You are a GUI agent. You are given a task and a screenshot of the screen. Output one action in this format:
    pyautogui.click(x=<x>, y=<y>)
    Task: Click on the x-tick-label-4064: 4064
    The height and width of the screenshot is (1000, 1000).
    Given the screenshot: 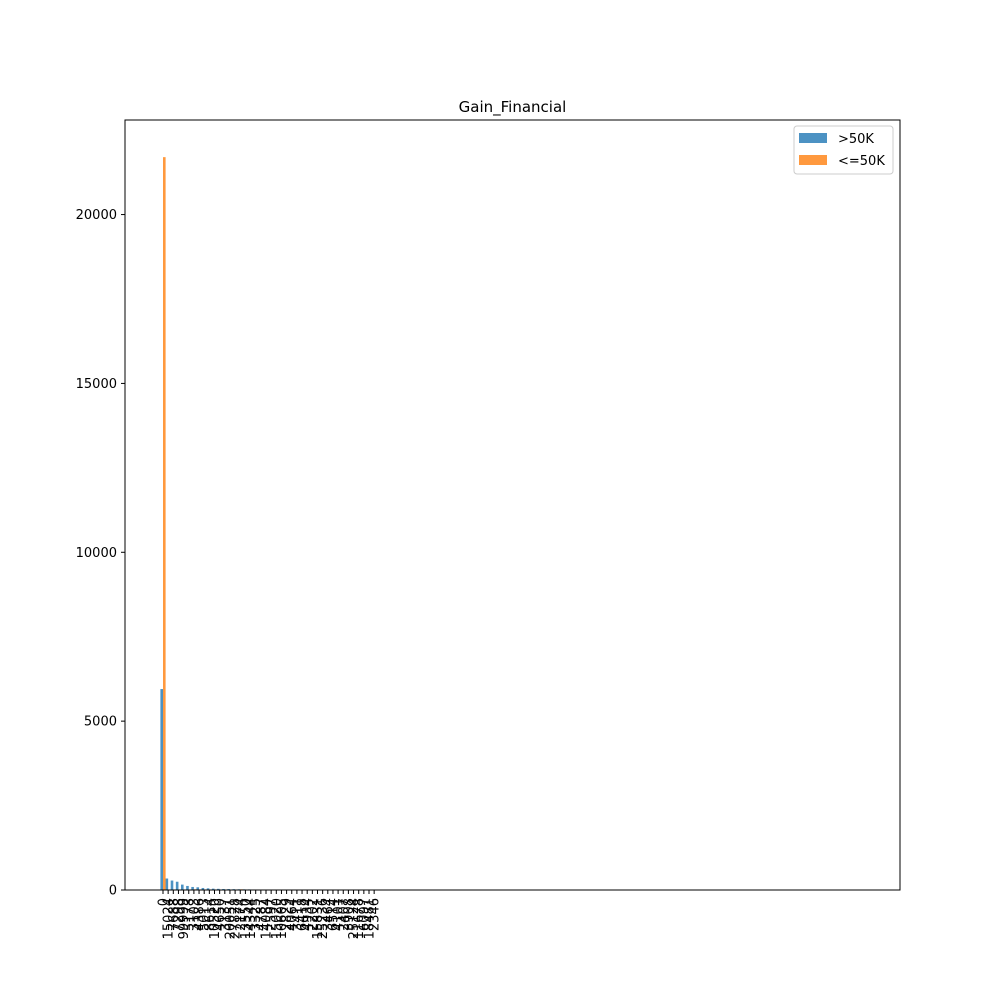 What is the action you would take?
    pyautogui.click(x=292, y=914)
    